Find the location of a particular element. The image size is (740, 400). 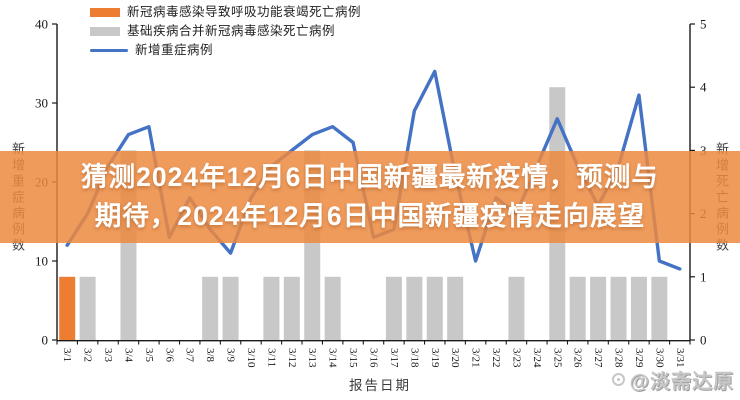

x-tick-label: 3/14 is located at coordinates (333, 358).